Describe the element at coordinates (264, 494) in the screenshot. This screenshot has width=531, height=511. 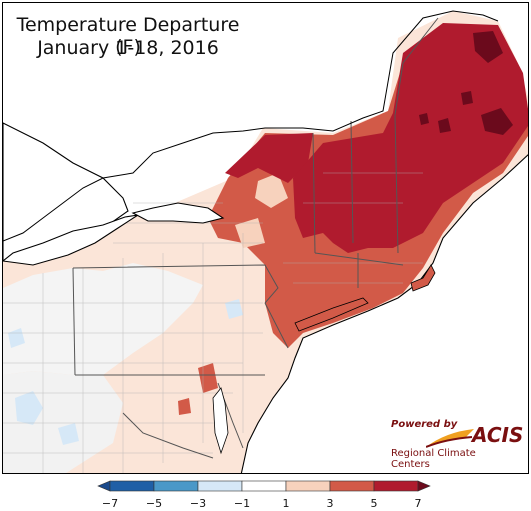
I see `color-legend: −7 −5 −3 −1 1 3 5 7` at that location.